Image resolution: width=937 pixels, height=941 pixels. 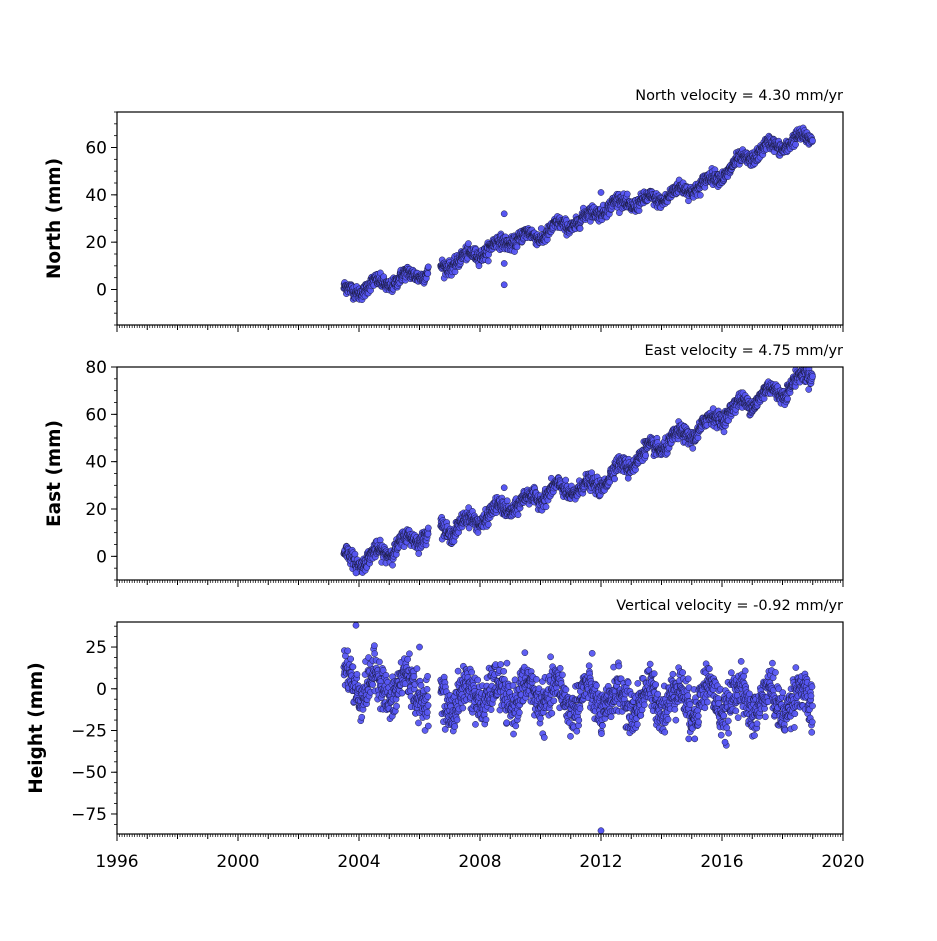 I want to click on panel-title: North velocity = 4.30 mm/yr, so click(x=739, y=96).